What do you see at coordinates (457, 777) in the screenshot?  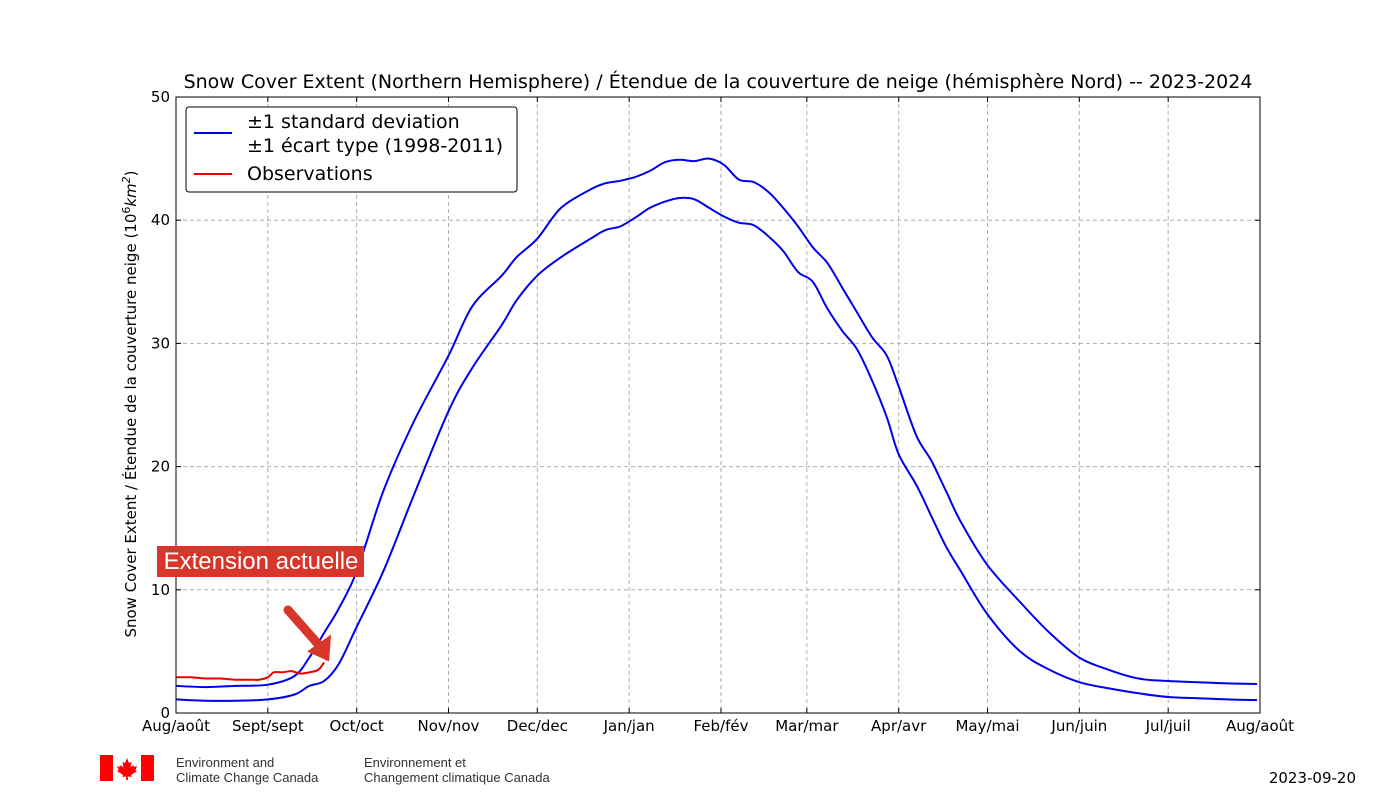 I see `dept-fr-line2: Changement climatique Canada` at bounding box center [457, 777].